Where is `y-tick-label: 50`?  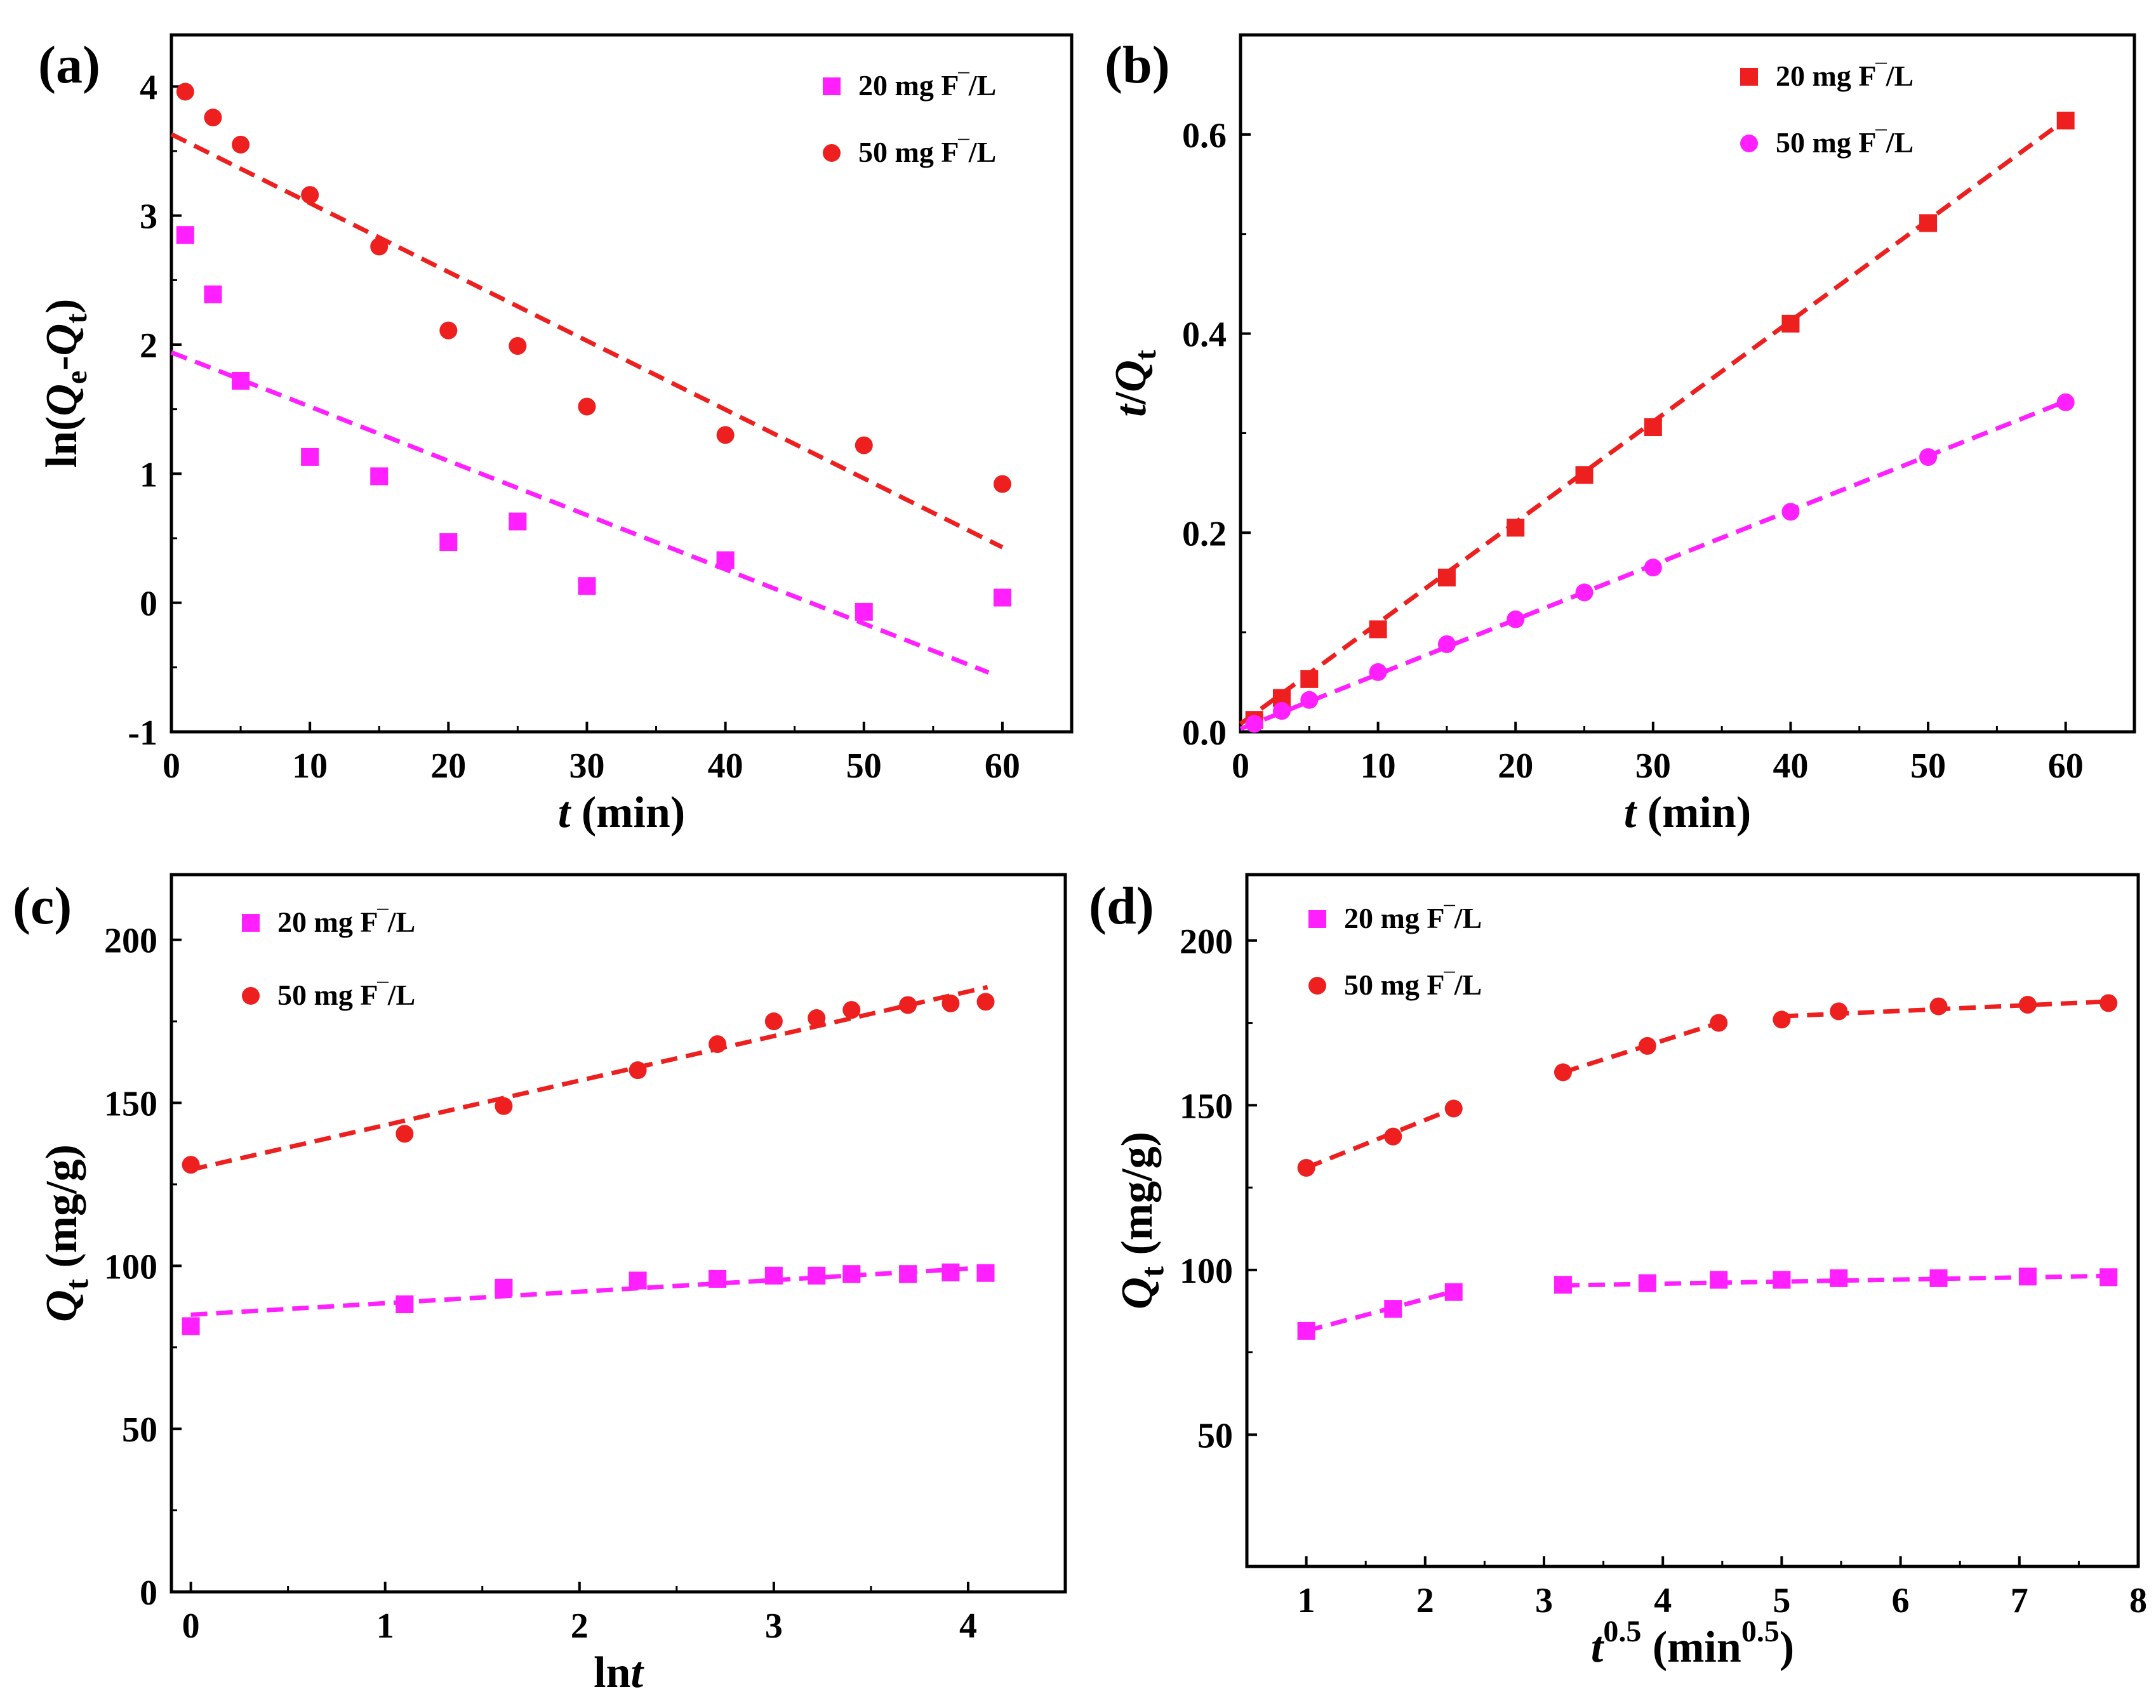
y-tick-label: 50 is located at coordinates (1215, 1435).